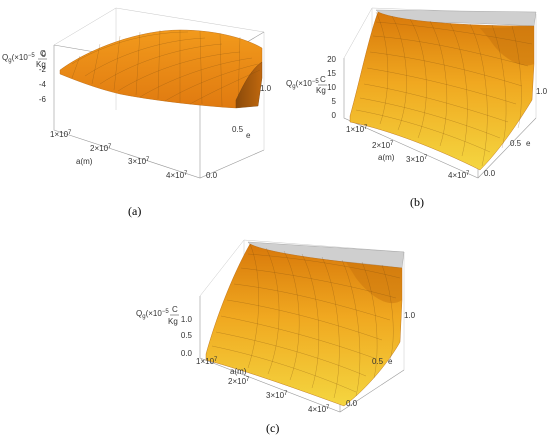 This screenshot has width=550, height=437. I want to click on z-tick-a-1: -2, so click(43, 69).